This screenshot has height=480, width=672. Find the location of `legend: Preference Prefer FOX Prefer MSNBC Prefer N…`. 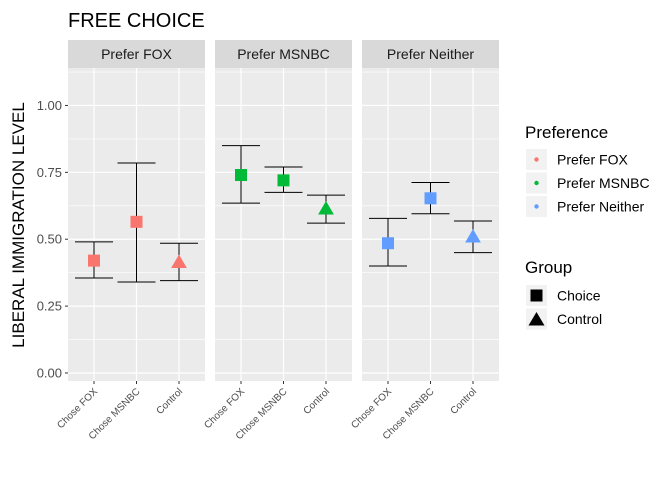

legend: Preference Prefer FOX Prefer MSNBC Prefer N… is located at coordinates (587, 226).